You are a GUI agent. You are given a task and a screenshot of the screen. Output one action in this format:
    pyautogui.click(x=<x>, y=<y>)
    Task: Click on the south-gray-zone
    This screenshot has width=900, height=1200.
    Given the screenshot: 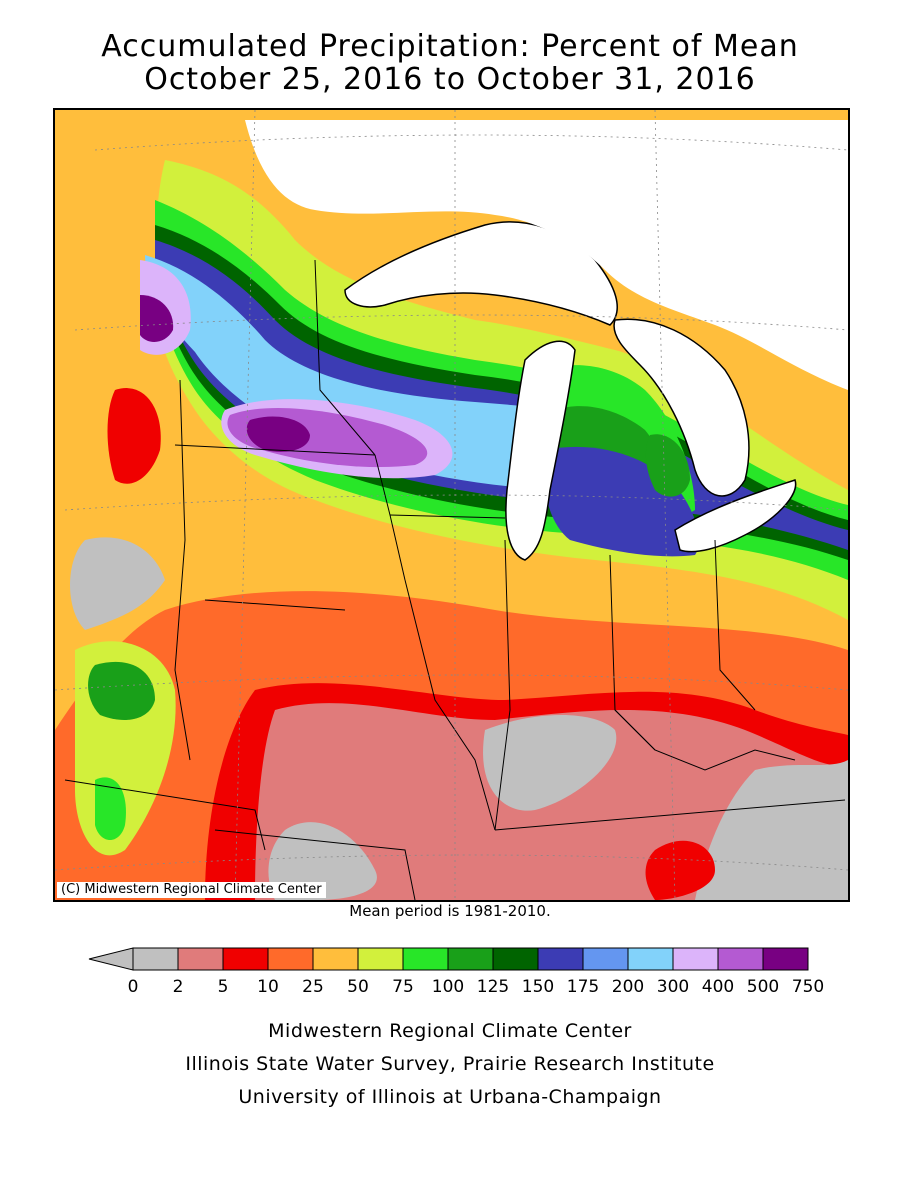 What is the action you would take?
    pyautogui.click(x=550, y=763)
    